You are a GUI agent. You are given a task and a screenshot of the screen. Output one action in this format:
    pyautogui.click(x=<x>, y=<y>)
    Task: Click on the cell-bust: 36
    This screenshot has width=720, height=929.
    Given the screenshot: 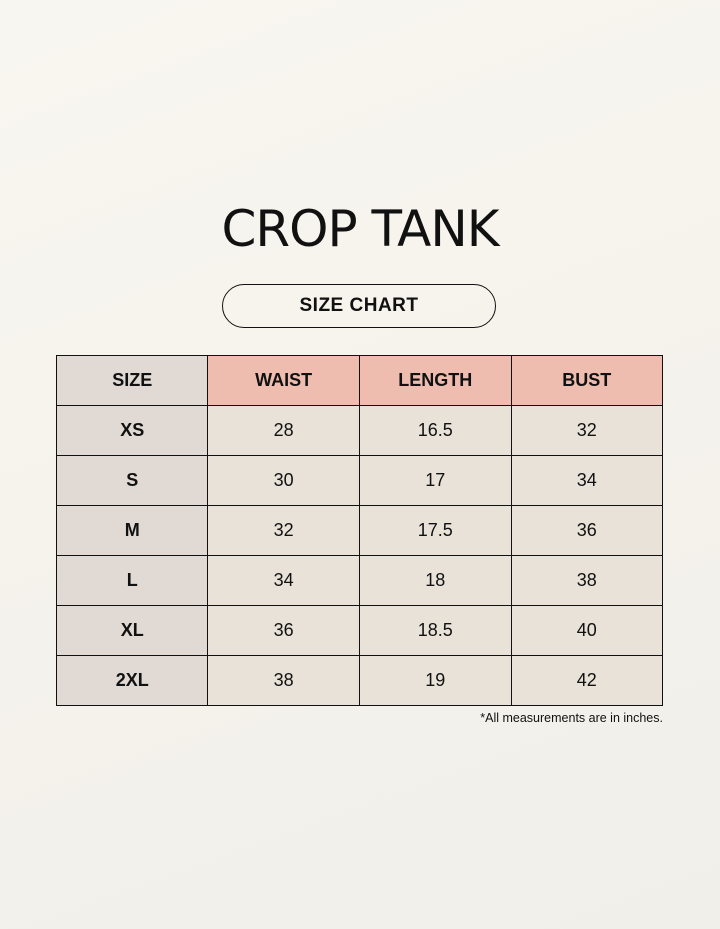 What is the action you would take?
    pyautogui.click(x=587, y=530)
    